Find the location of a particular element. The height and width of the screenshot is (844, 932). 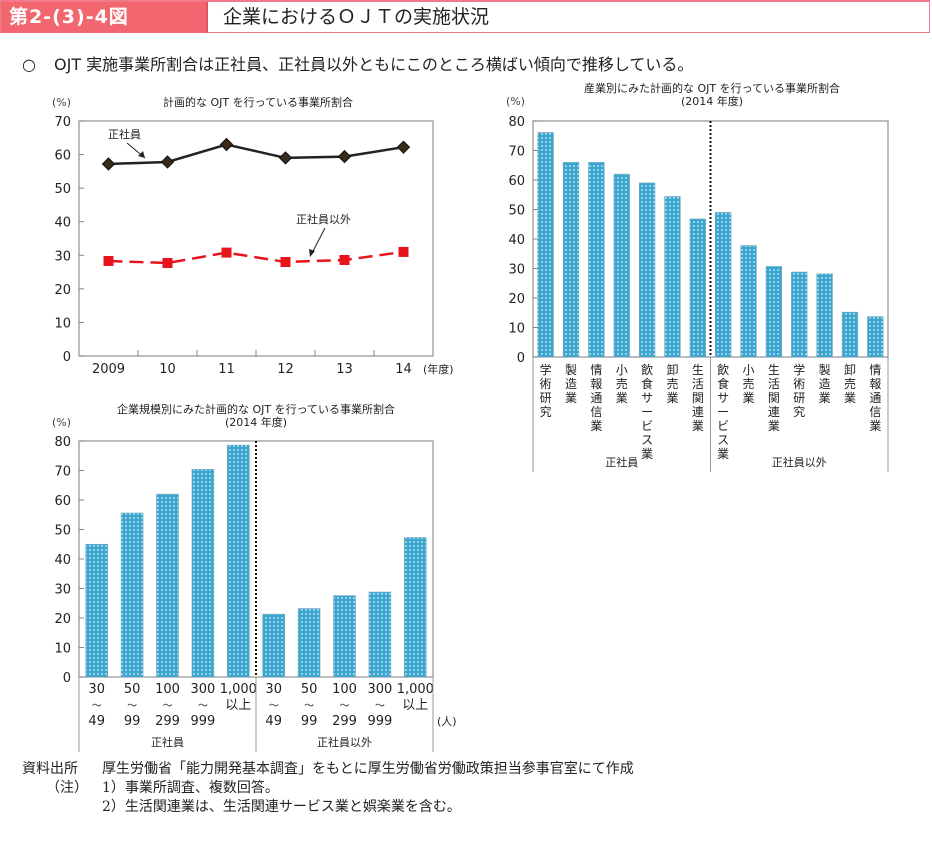

x-tick-label: ス is located at coordinates (723, 440).